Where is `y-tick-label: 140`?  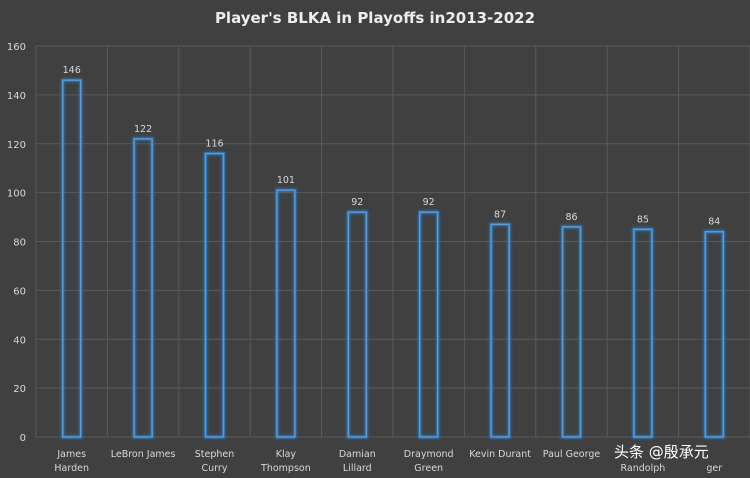
y-tick-label: 140 is located at coordinates (16, 96).